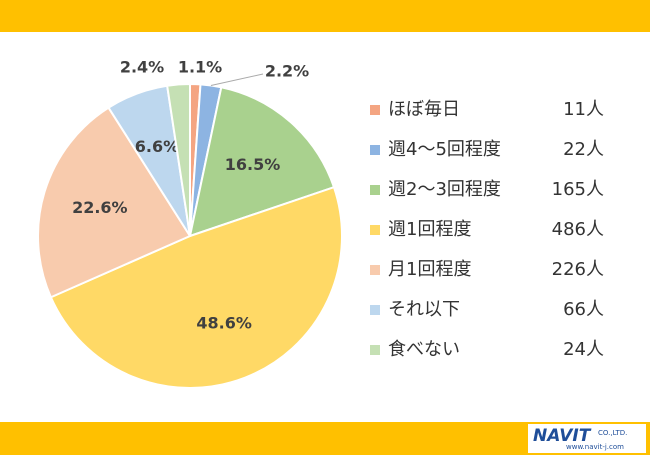 The height and width of the screenshot is (459, 650). I want to click on legend-count: 24人, so click(583, 349).